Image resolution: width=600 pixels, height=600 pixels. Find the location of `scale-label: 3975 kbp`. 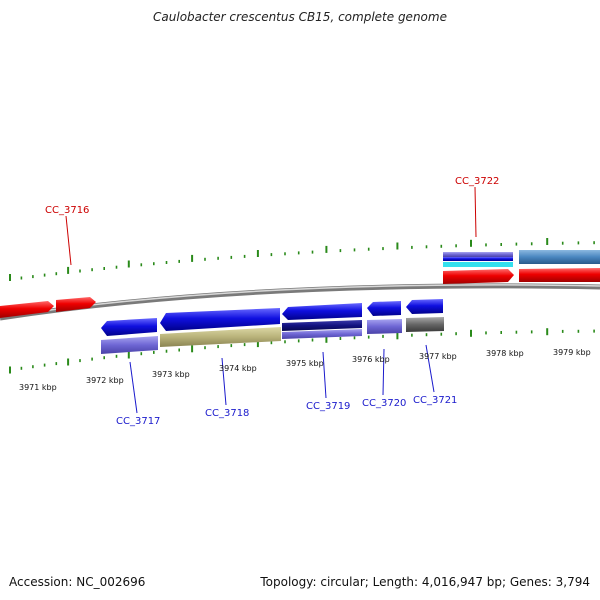

scale-label: 3975 kbp is located at coordinates (305, 363).